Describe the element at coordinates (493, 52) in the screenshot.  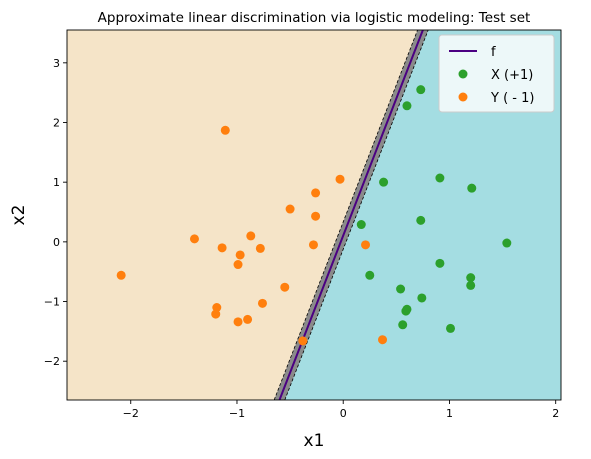
I see `legend-label-f: f` at that location.